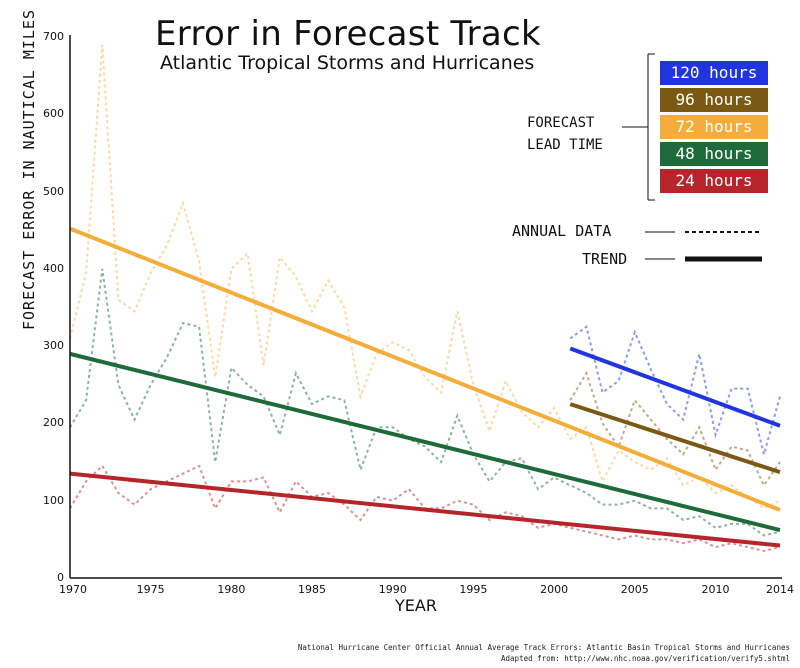  What do you see at coordinates (714, 73) in the screenshot?
I see `legend-120-hours: 120 hours` at bounding box center [714, 73].